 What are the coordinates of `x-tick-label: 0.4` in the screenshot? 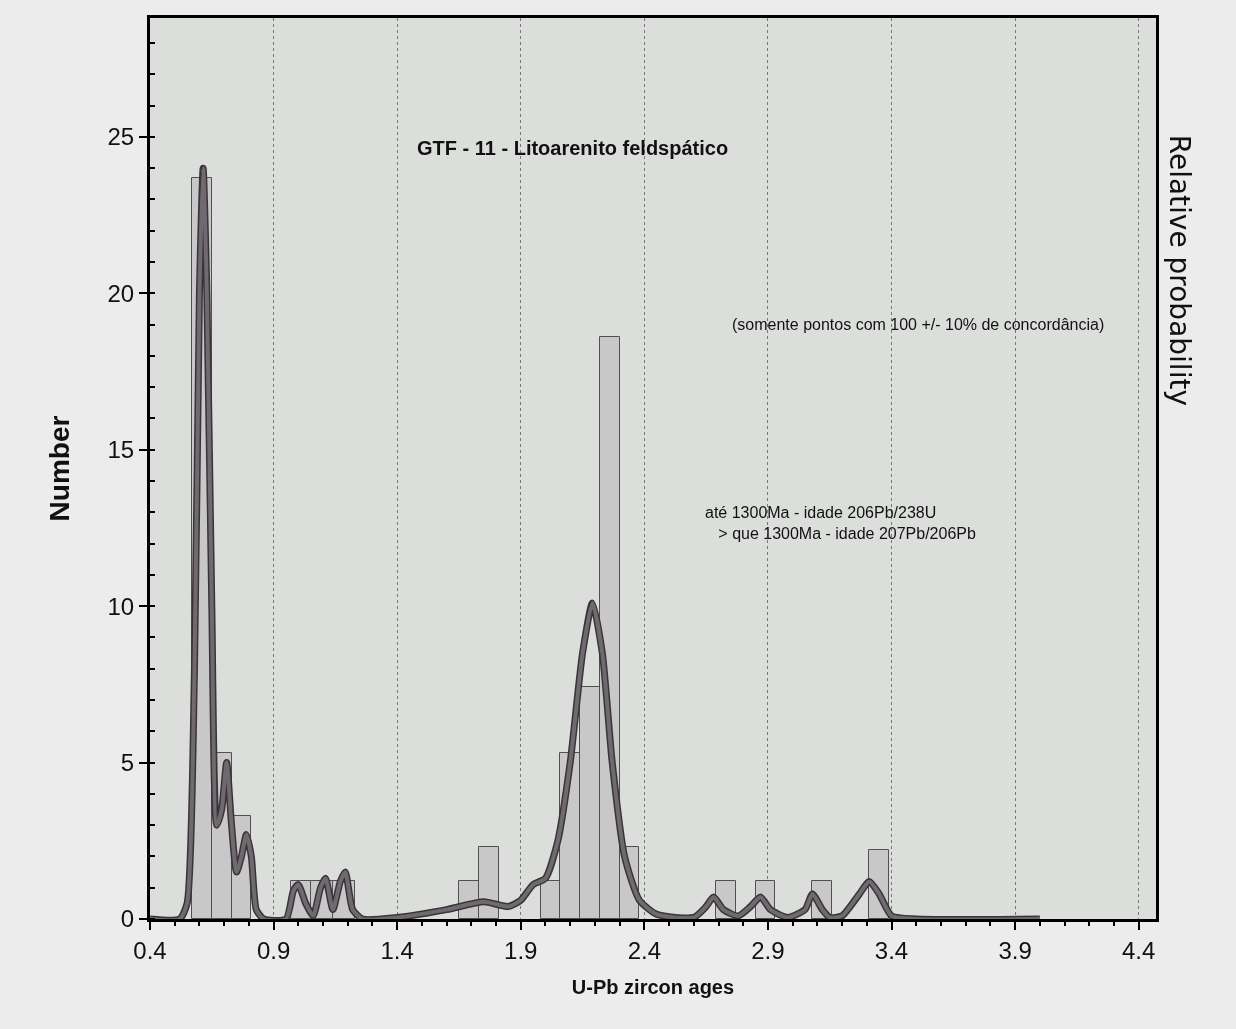 It's located at (150, 950).